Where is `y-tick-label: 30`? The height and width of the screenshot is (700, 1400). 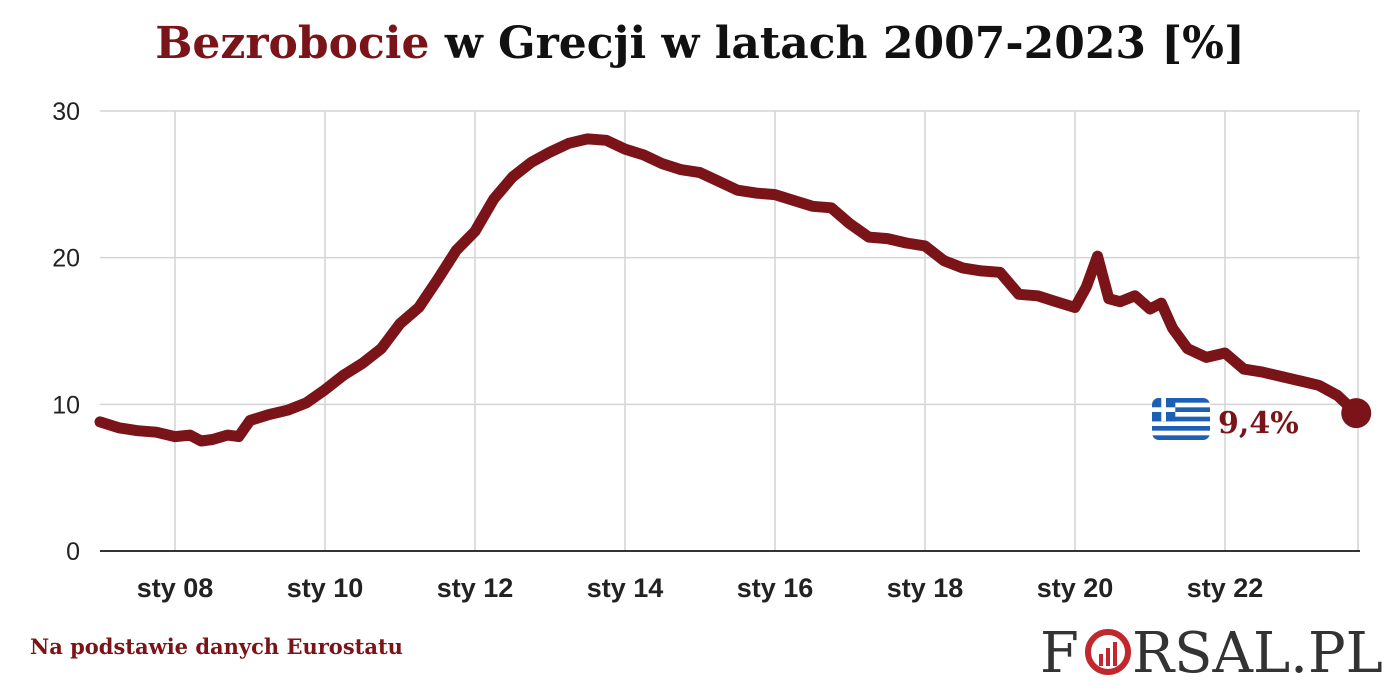
y-tick-label: 30 is located at coordinates (66, 112).